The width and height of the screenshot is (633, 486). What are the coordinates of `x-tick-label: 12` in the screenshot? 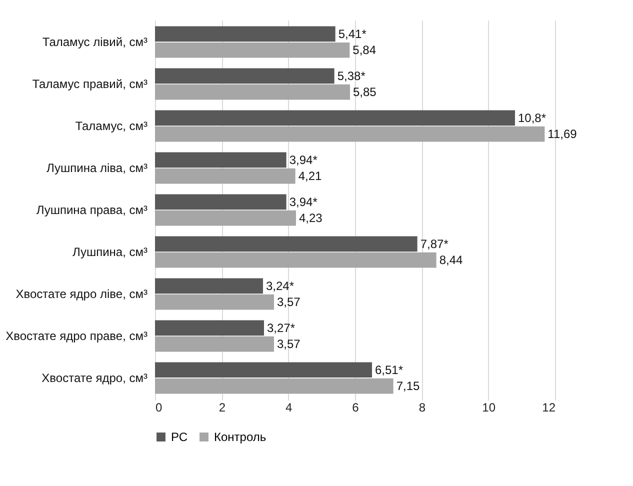 It's located at (549, 407).